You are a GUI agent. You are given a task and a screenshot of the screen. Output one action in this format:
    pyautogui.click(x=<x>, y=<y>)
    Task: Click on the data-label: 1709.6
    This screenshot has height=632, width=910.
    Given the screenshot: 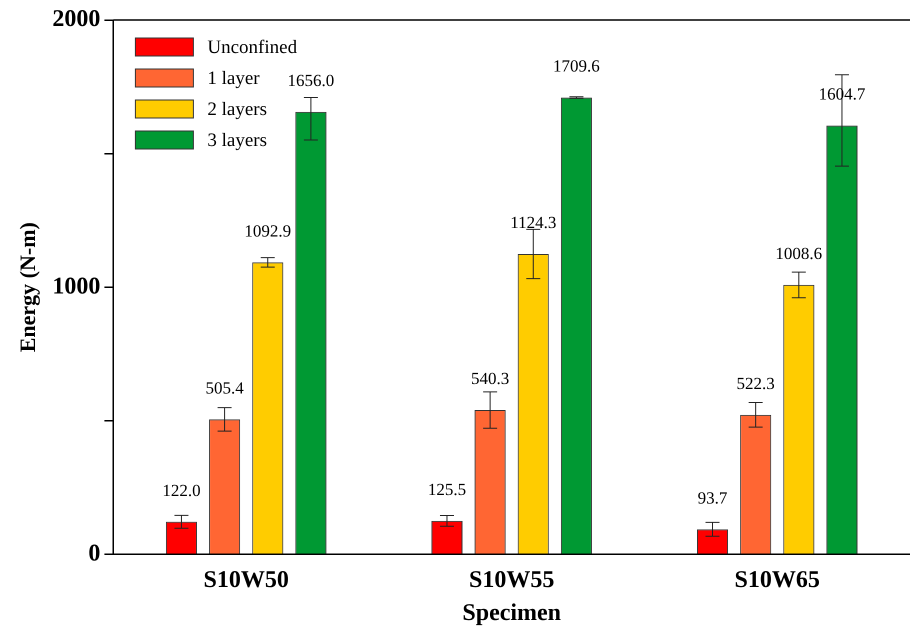 What is the action you would take?
    pyautogui.click(x=576, y=66)
    